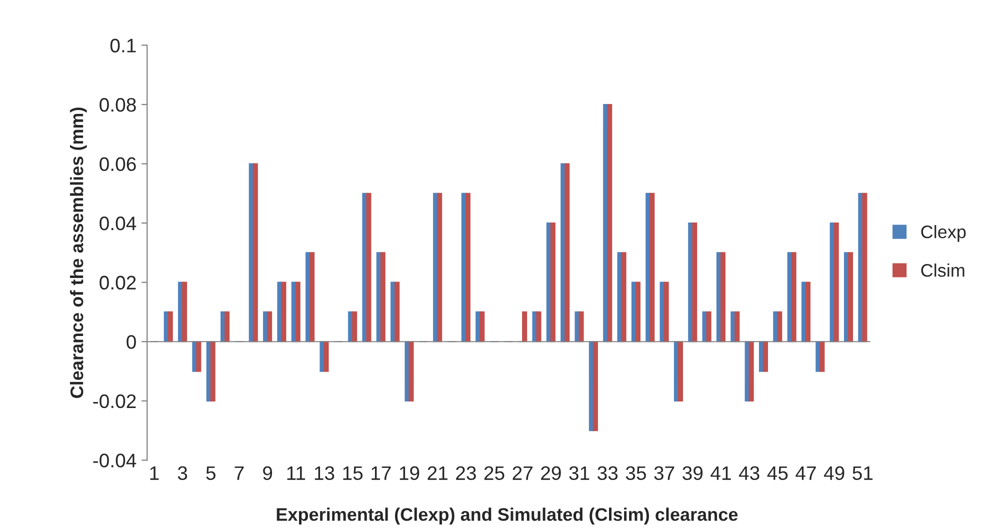 This screenshot has width=994, height=532. What do you see at coordinates (943, 233) in the screenshot?
I see `legend-label: Clexp` at bounding box center [943, 233].